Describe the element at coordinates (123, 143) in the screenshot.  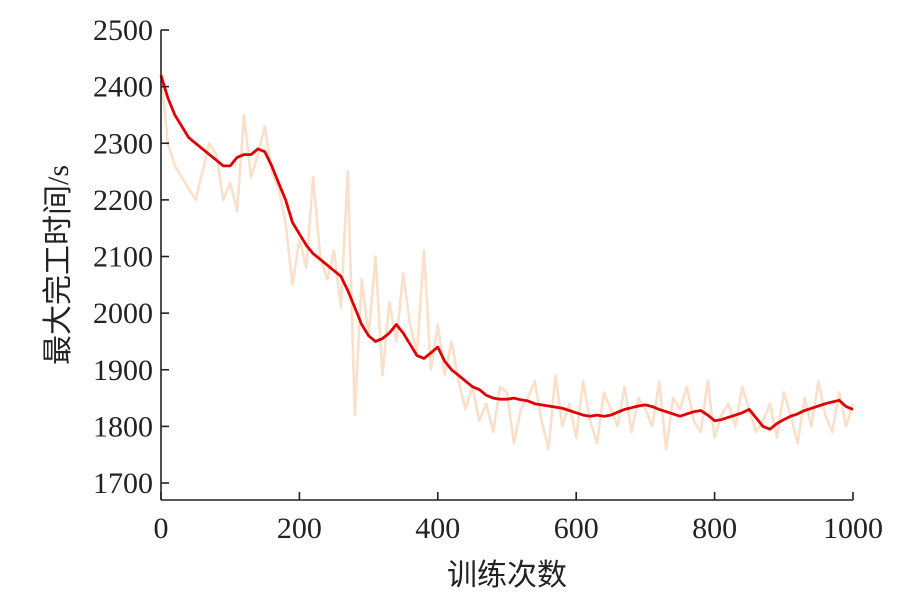
I see `y-tick-label: 2300` at that location.